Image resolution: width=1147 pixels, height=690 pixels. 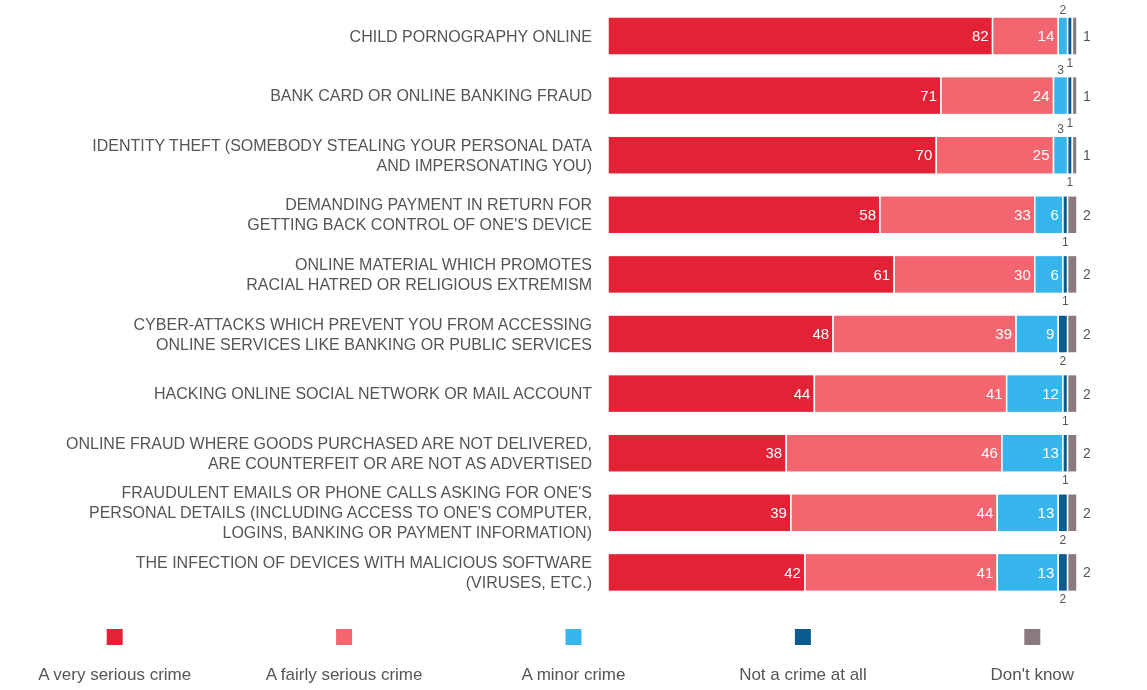 I want to click on legend-label: Don't know, so click(x=1032, y=674).